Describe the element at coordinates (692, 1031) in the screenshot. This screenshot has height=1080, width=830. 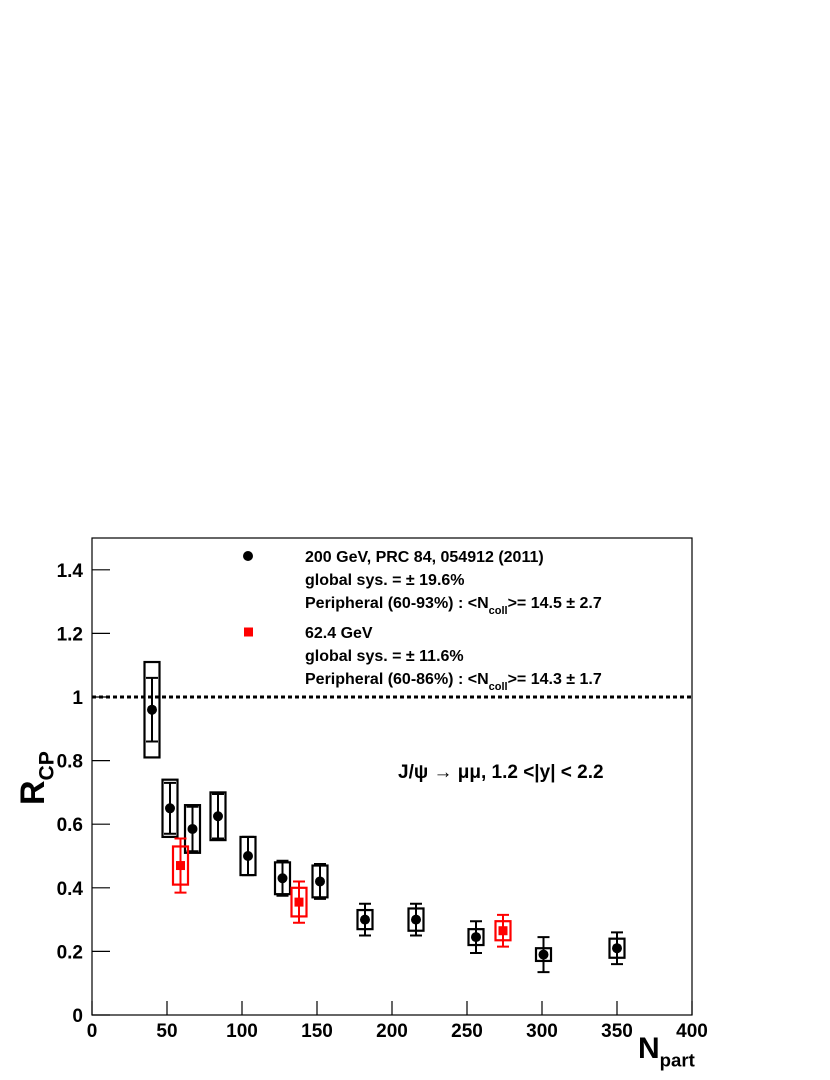
I see `x-tick-label: 400` at that location.